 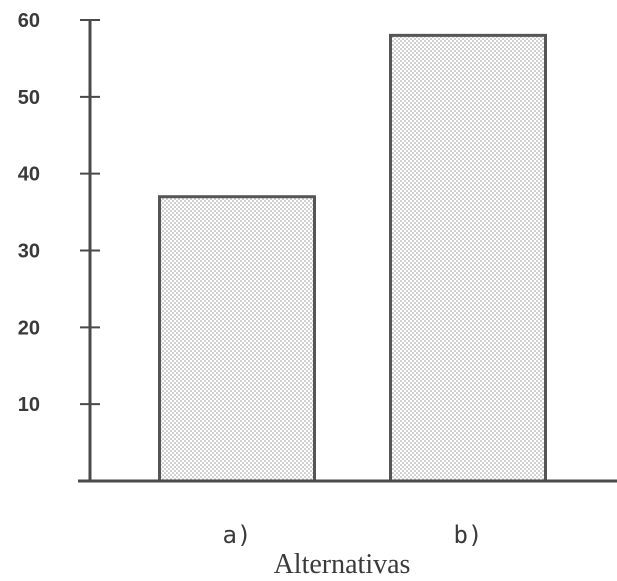 What do you see at coordinates (342, 564) in the screenshot?
I see `x-axis-title: Alternativas` at bounding box center [342, 564].